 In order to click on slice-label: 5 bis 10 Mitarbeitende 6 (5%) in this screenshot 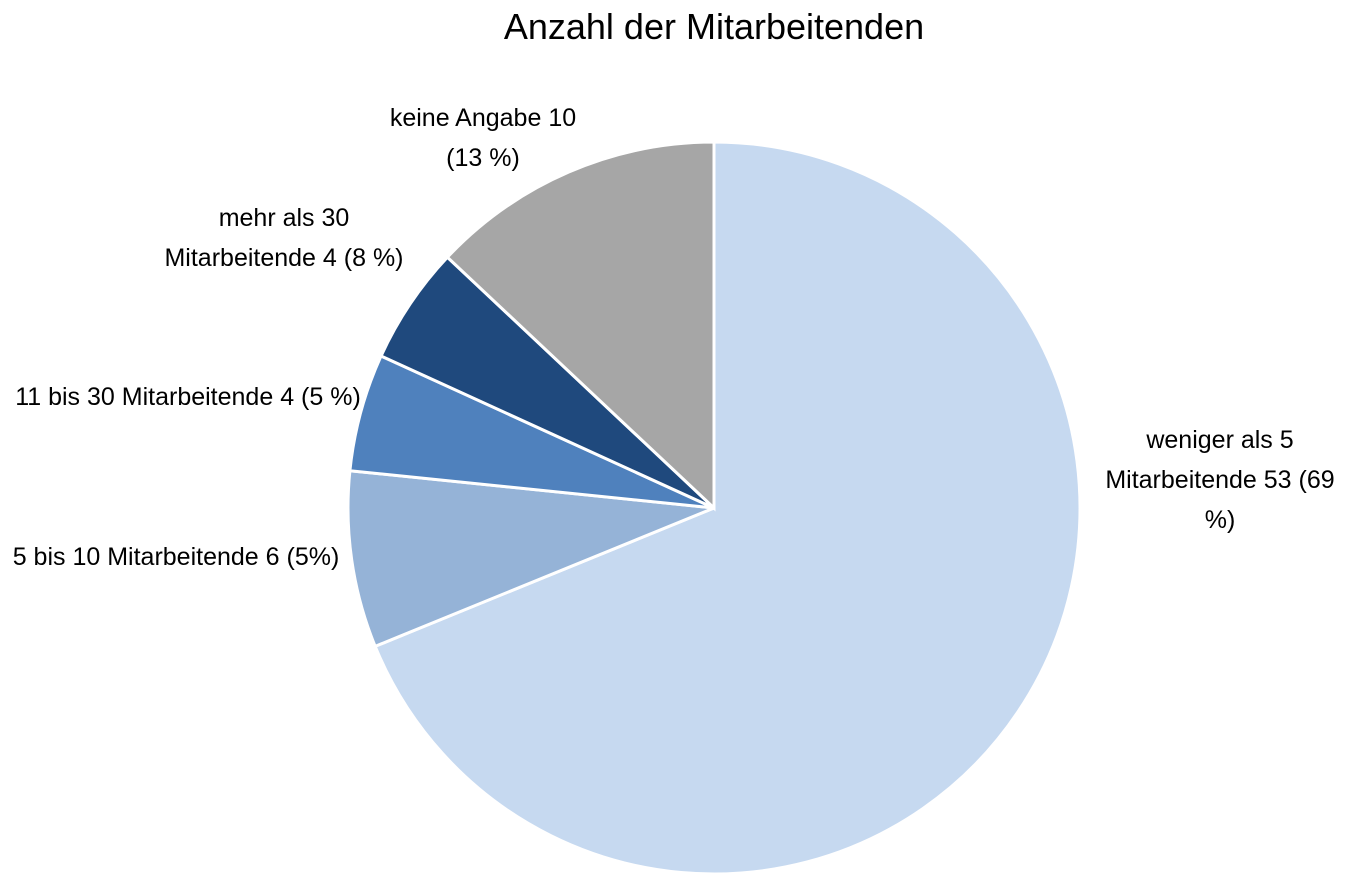, I will do `click(176, 557)`.